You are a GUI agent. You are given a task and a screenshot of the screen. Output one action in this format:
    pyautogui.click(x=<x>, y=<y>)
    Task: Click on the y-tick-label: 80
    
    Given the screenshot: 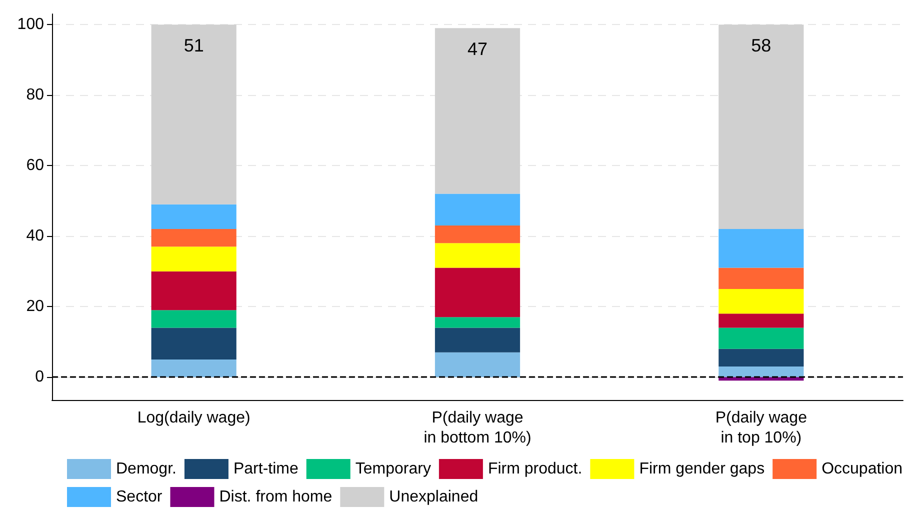 What is the action you would take?
    pyautogui.click(x=35, y=95)
    